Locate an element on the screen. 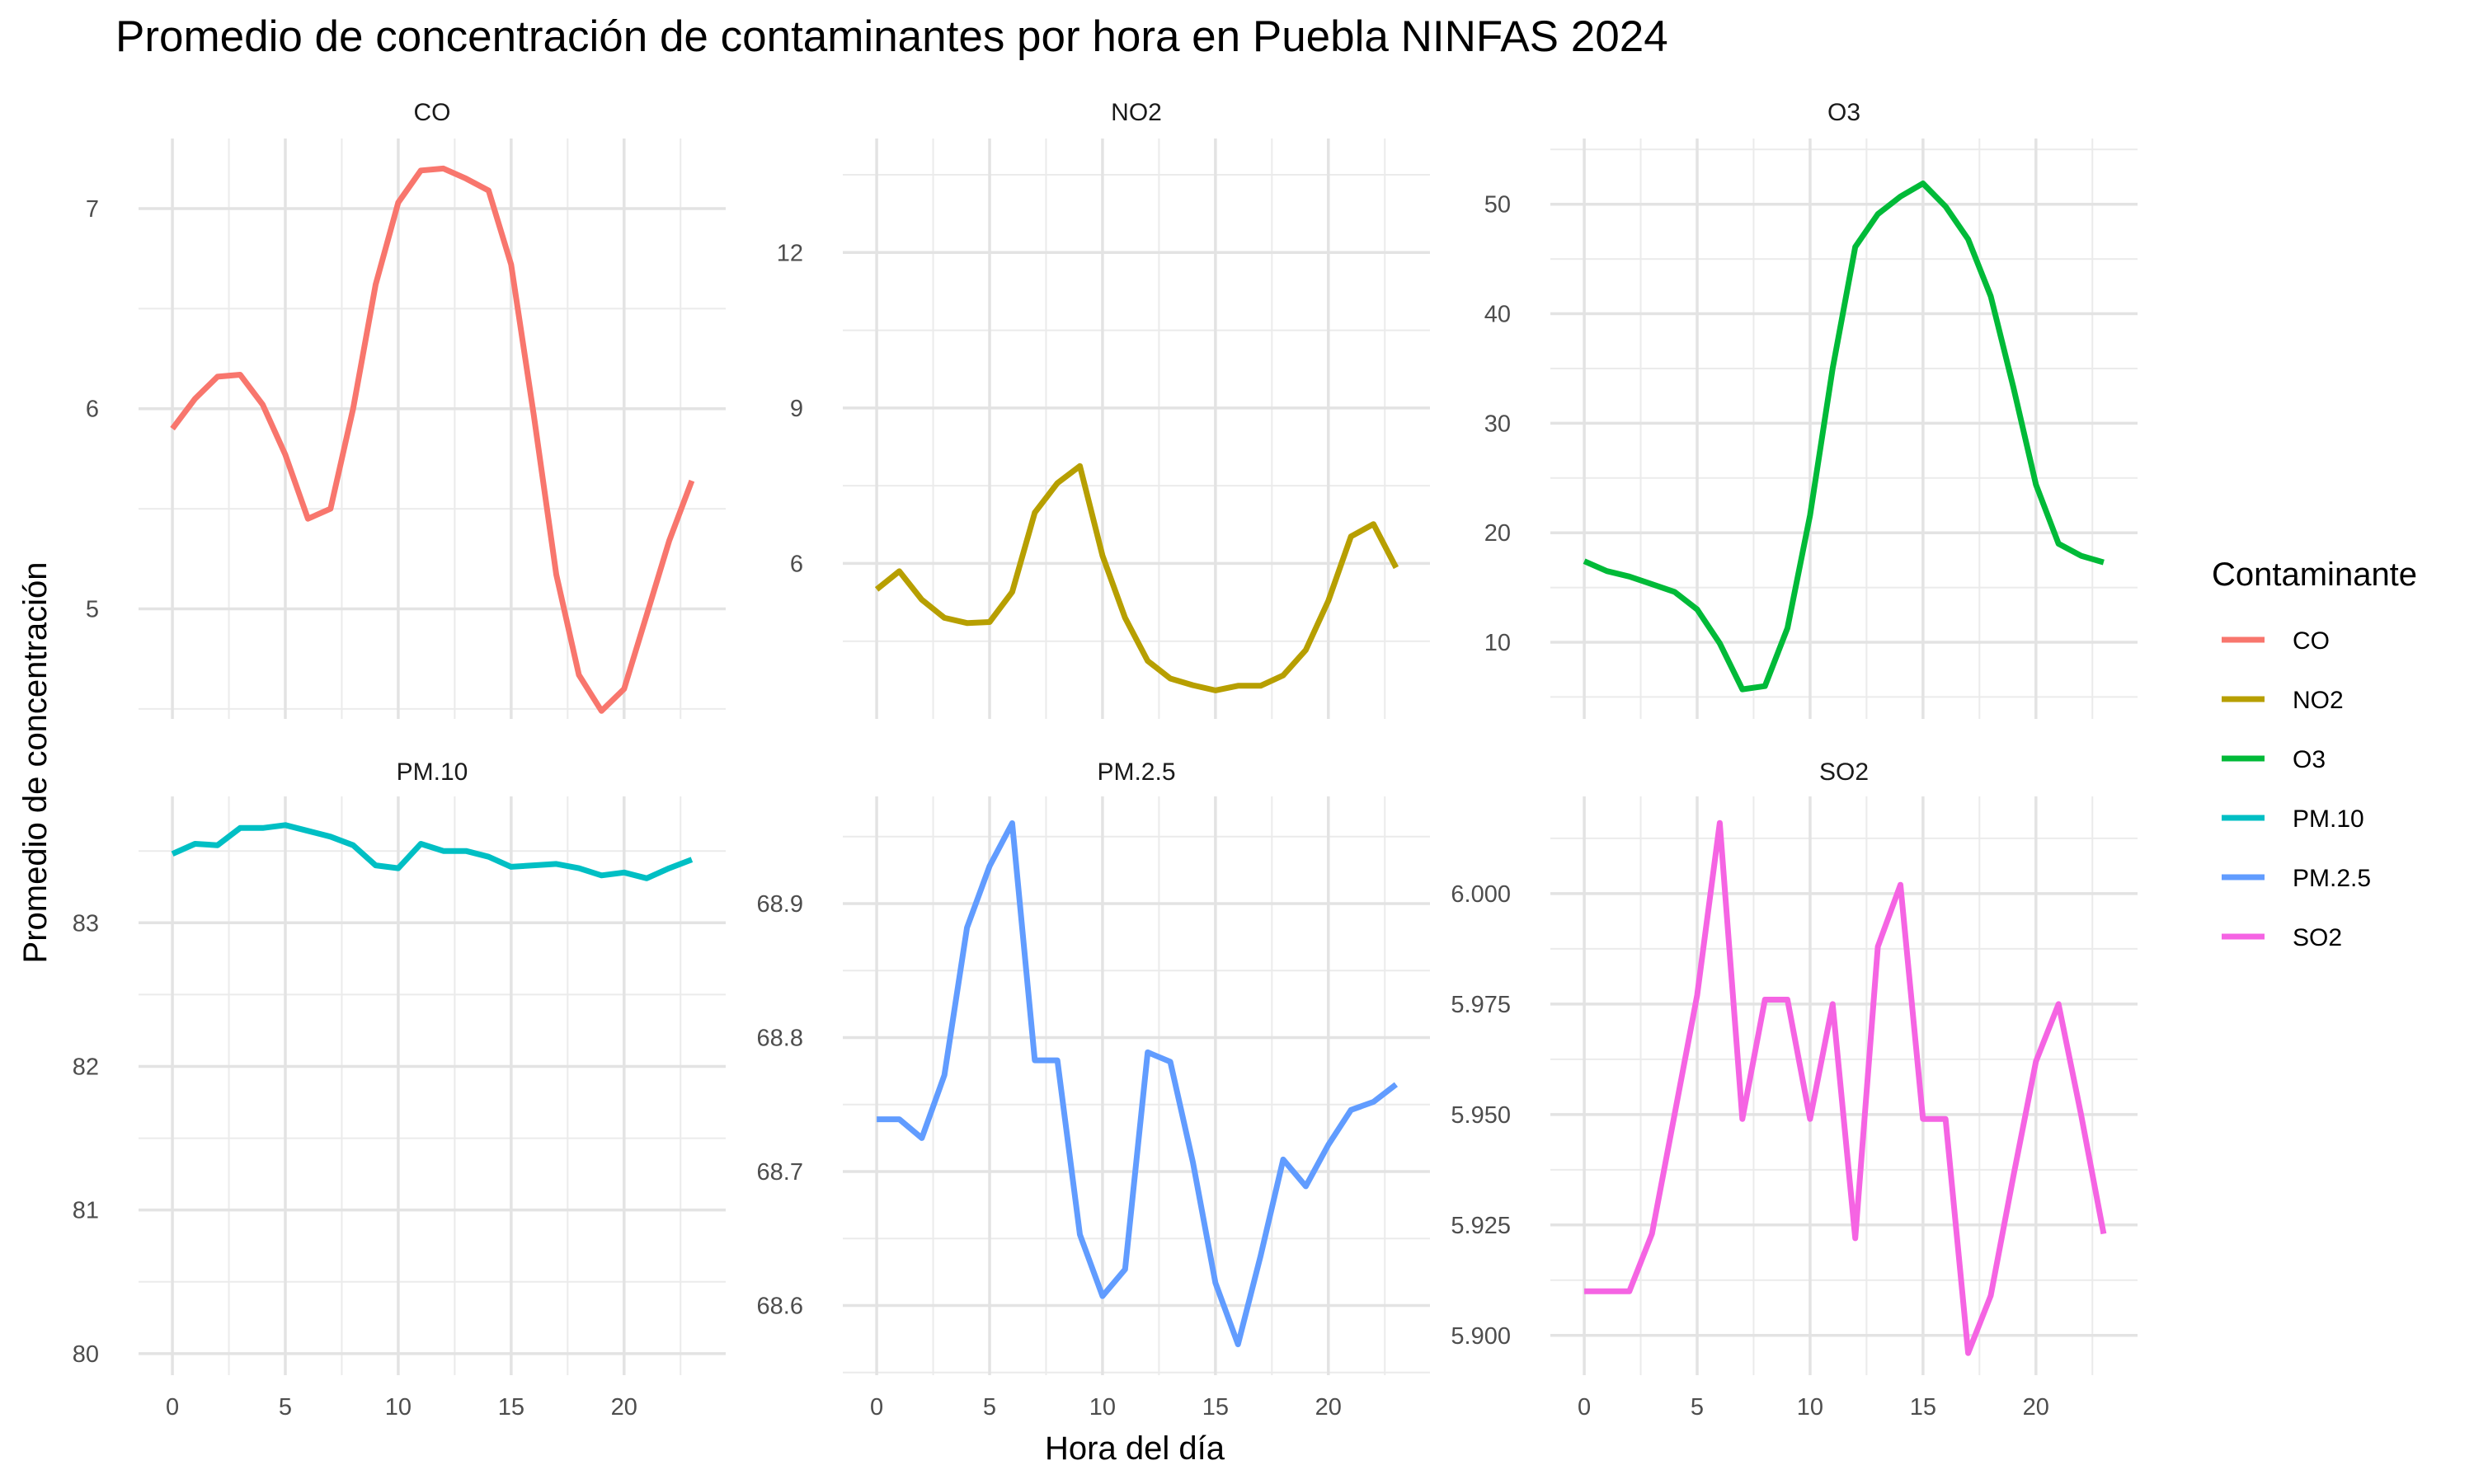  y-tick-label: 10 is located at coordinates (1497, 643).